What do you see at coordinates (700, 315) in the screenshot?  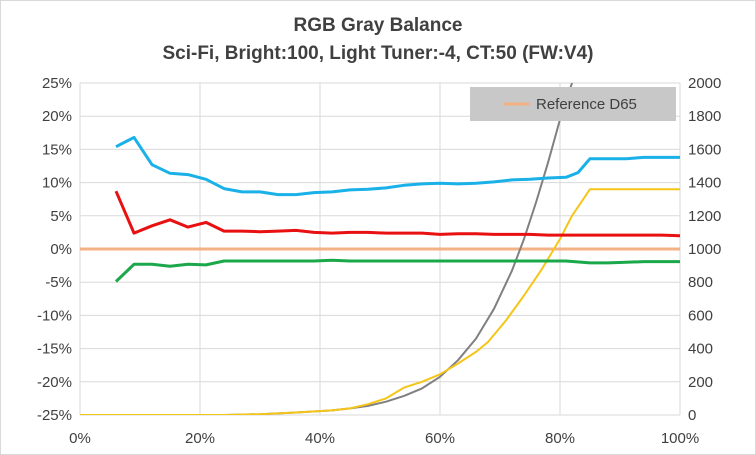 I see `y-right-tick-label: 600` at bounding box center [700, 315].